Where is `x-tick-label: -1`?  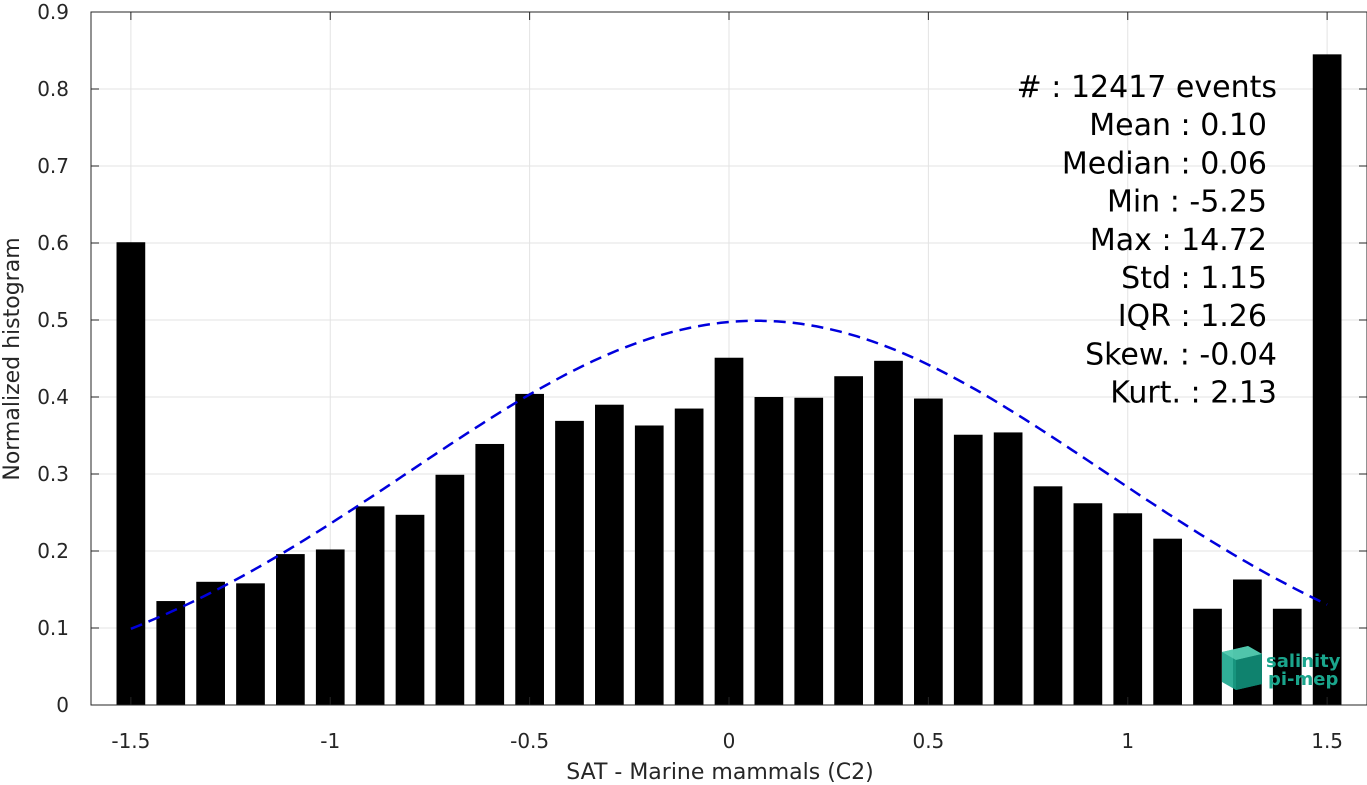
x-tick-label: -1 is located at coordinates (330, 741).